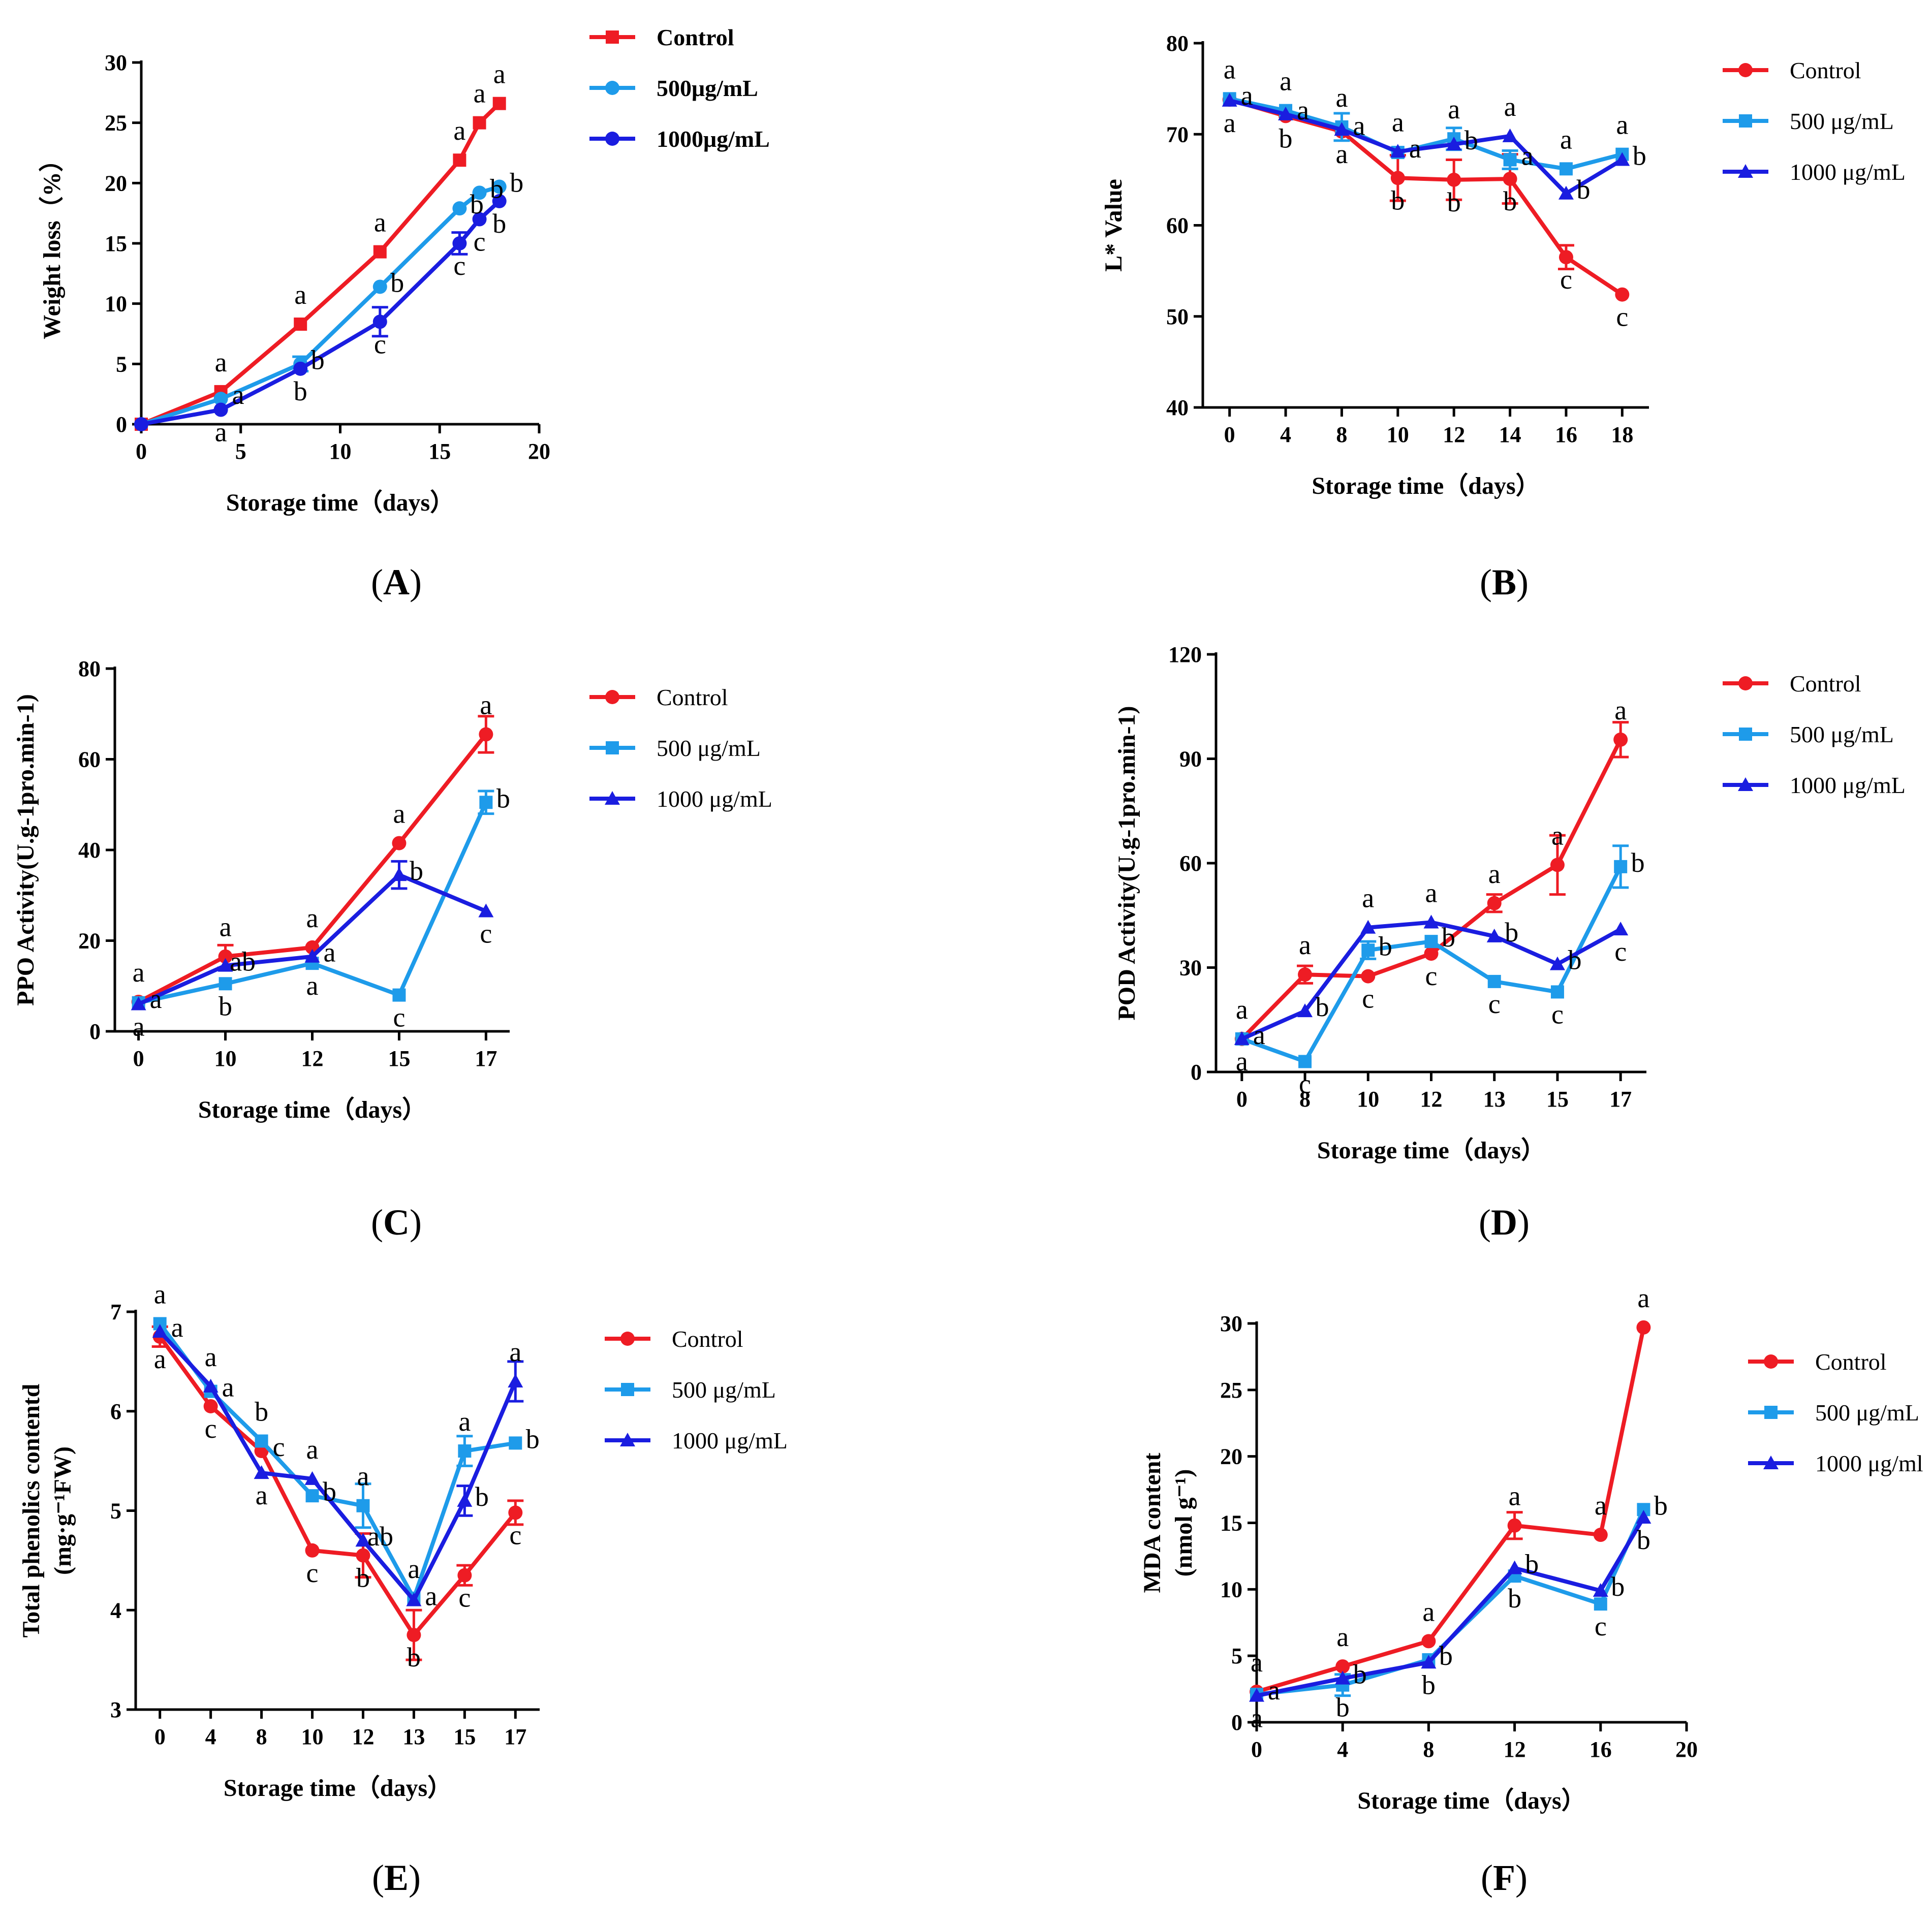  Describe the element at coordinates (1622, 434) in the screenshot. I see `x-tick-label: 18` at that location.